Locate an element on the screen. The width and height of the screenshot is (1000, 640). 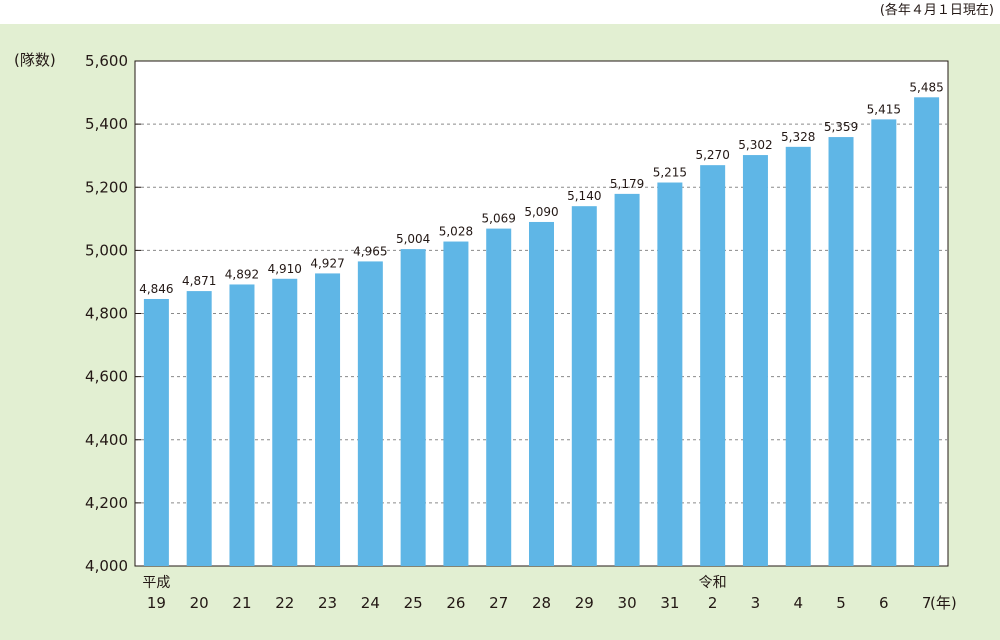
value-label: 5,359 is located at coordinates (841, 127).